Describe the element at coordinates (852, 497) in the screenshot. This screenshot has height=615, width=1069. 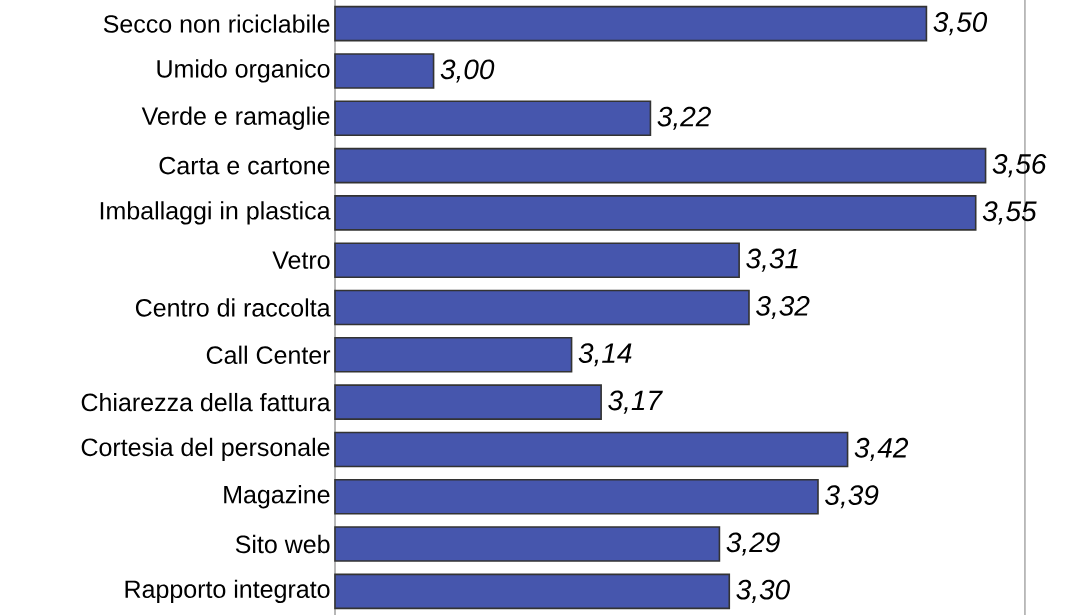
I see `data-label: 3,39` at that location.